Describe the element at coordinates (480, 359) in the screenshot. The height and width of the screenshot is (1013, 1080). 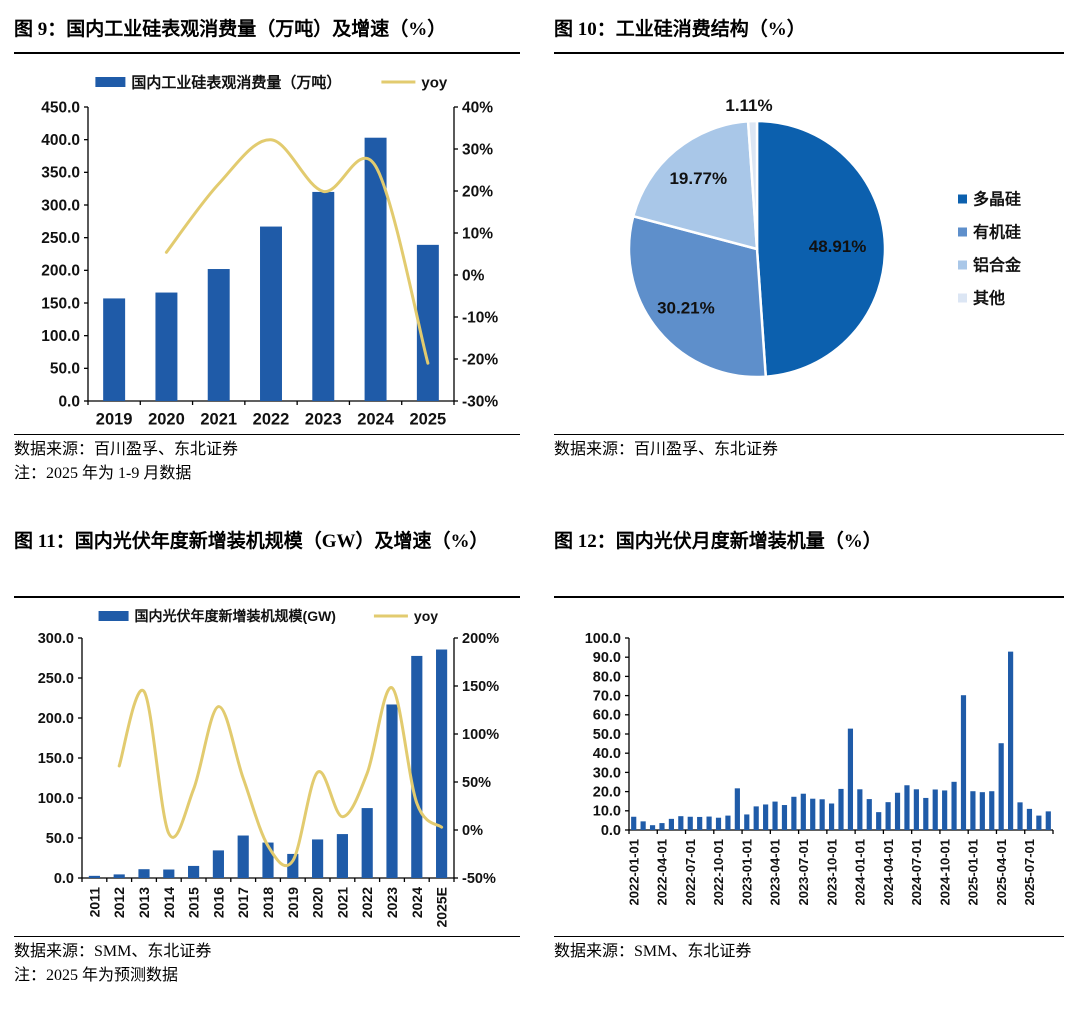
I see `right-axis-label: -20%` at that location.